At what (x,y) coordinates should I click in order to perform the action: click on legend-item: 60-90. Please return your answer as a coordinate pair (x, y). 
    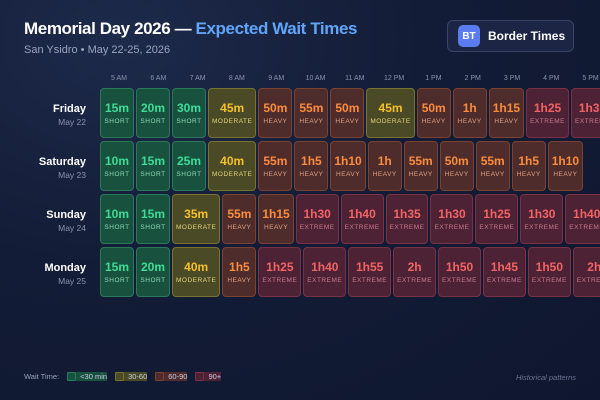
    Looking at the image, I should click on (171, 376).